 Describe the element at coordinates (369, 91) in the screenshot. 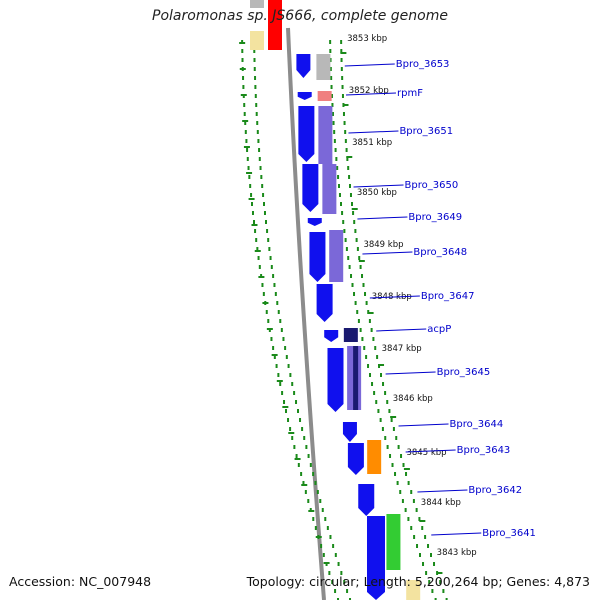

I see `kbp-label: 3852 kbp` at that location.